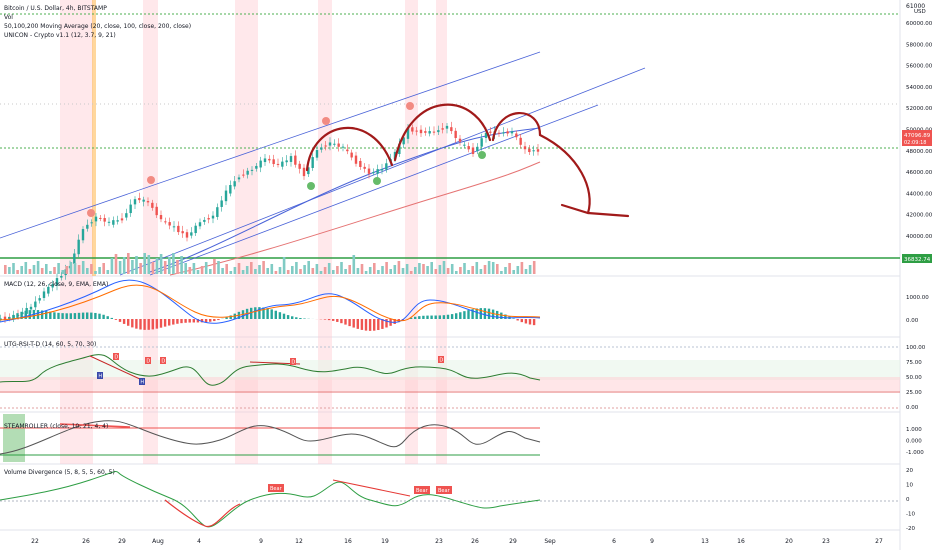  Describe the element at coordinates (919, 194) in the screenshot. I see `price-tick-label: 44000.00` at that location.